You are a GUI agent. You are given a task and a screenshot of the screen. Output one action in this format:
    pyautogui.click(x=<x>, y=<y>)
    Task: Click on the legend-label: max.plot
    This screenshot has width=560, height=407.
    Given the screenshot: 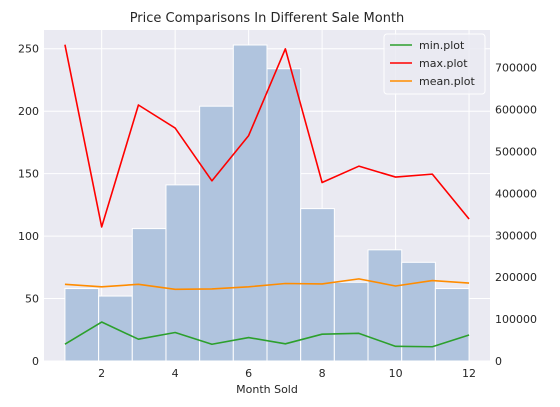 What is the action you would take?
    pyautogui.click(x=443, y=63)
    